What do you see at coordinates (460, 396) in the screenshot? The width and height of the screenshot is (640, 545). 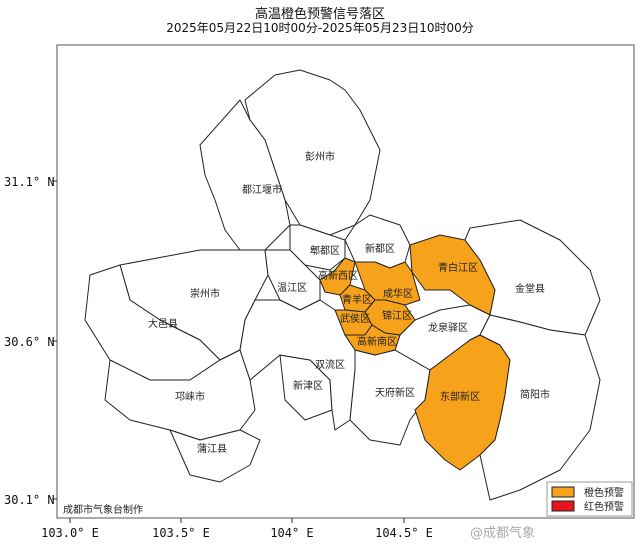 I see `district-label: 东部新区` at bounding box center [460, 396].